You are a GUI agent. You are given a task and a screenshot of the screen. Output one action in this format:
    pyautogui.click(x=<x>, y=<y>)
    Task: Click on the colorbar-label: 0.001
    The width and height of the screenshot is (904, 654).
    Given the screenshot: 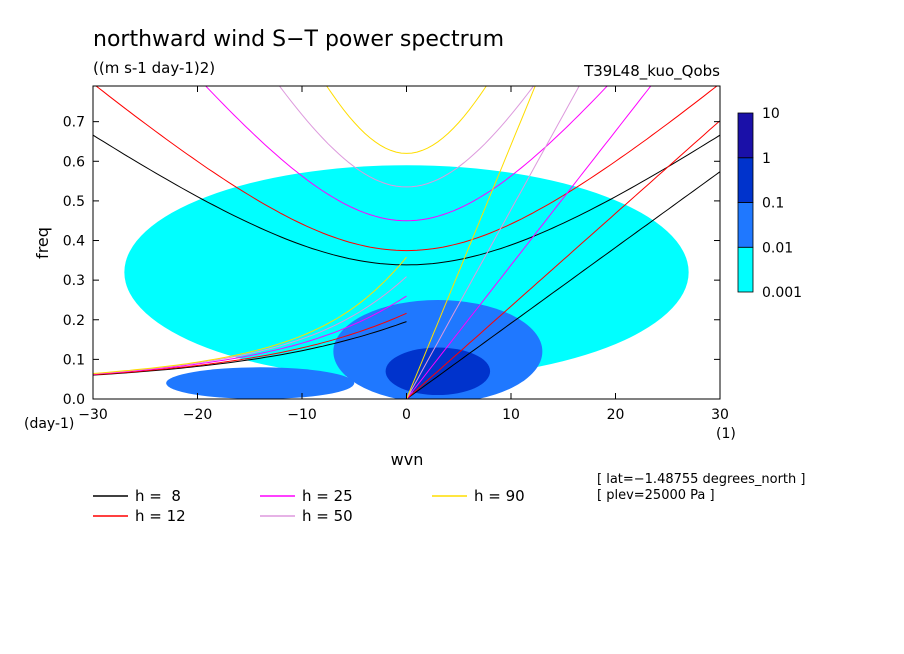 What is the action you would take?
    pyautogui.click(x=782, y=293)
    